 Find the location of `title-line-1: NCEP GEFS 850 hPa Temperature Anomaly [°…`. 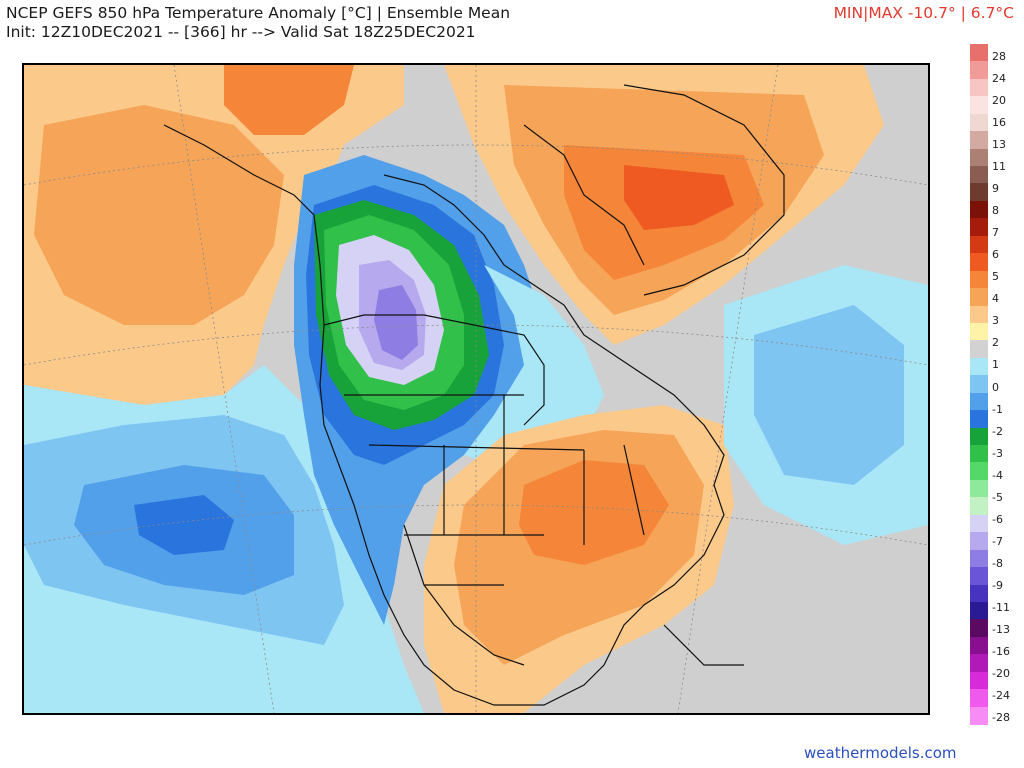

title-line-1: NCEP GEFS 850 hPa Temperature Anomaly [°… is located at coordinates (258, 13).